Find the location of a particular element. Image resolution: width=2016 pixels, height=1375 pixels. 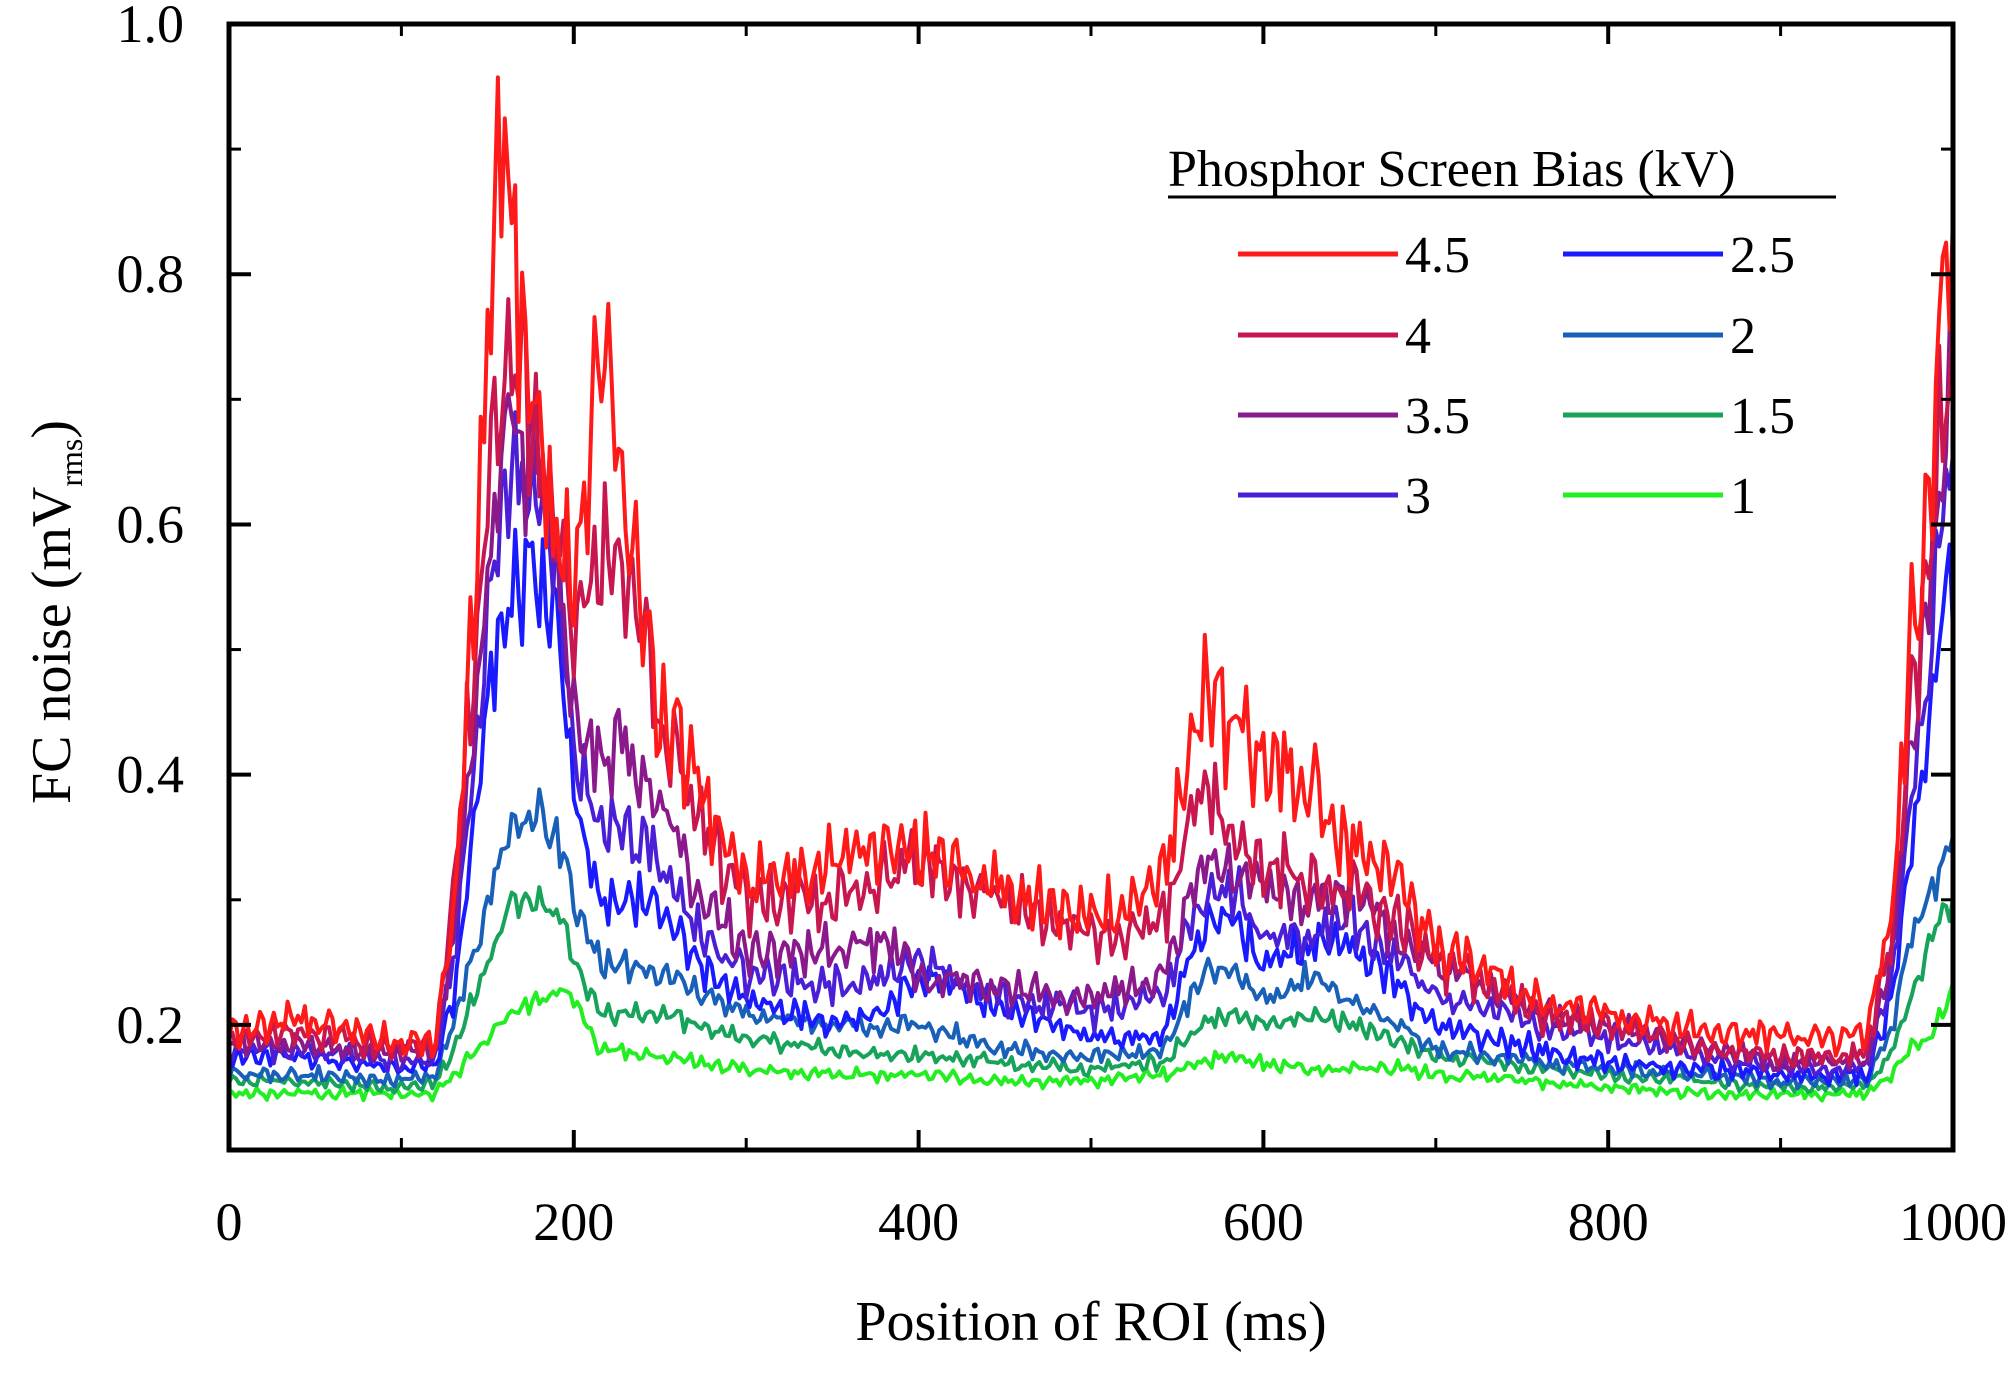

y-axis-label-close: ) is located at coordinates (52, 429).